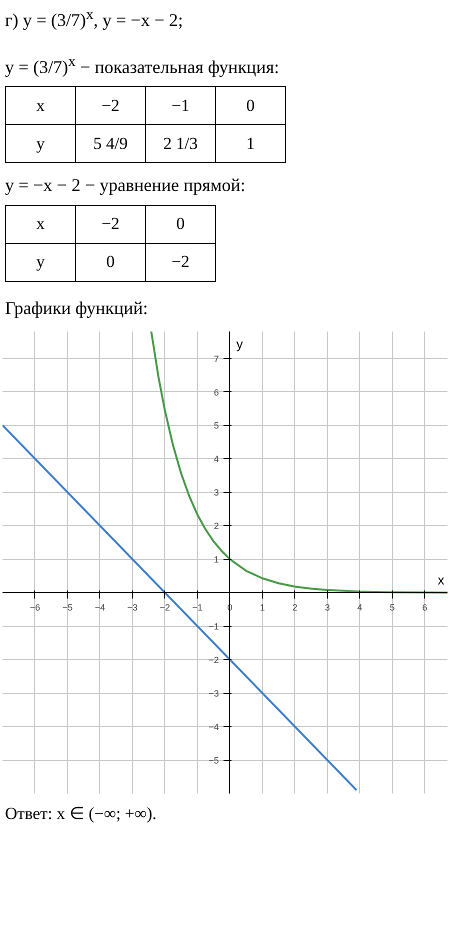  I want to click on x-tick-label: 3, so click(327, 607).